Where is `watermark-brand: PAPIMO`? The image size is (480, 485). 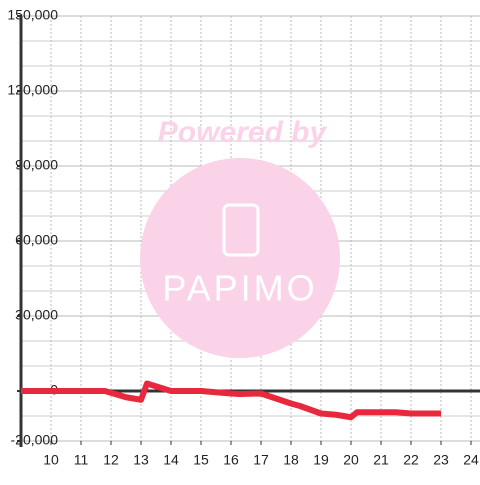
watermark-brand: PAPIMO is located at coordinates (239, 288).